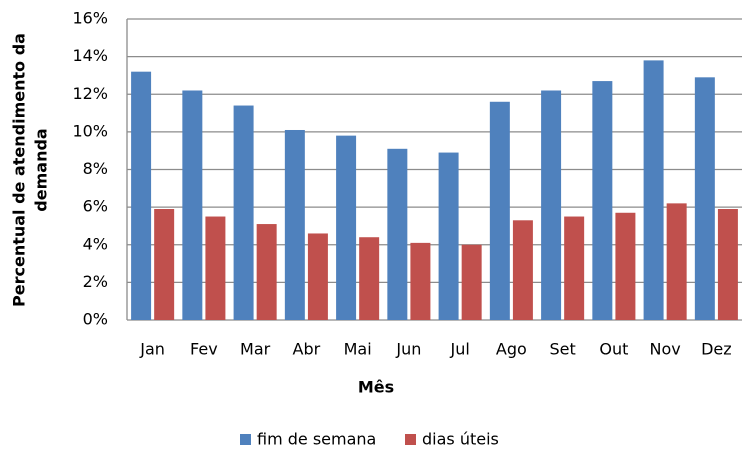  What do you see at coordinates (376, 387) in the screenshot?
I see `x-axis-title: Mês` at bounding box center [376, 387].